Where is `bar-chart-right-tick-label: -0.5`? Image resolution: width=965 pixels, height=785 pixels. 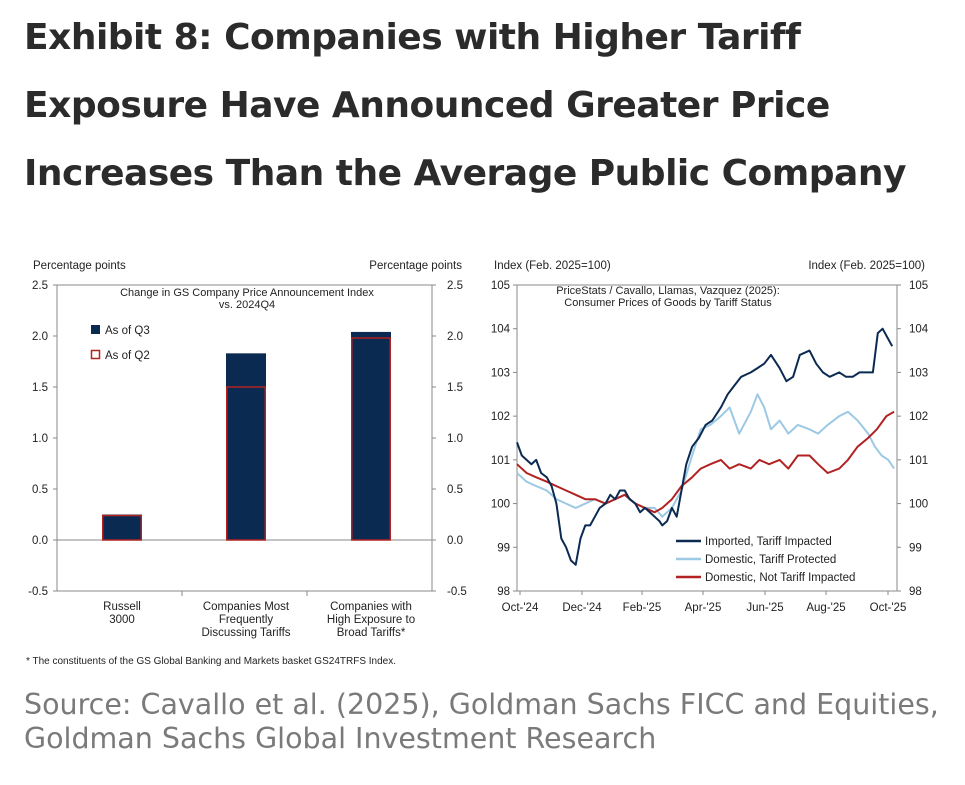 bar-chart-right-tick-label: -0.5 is located at coordinates (457, 592).